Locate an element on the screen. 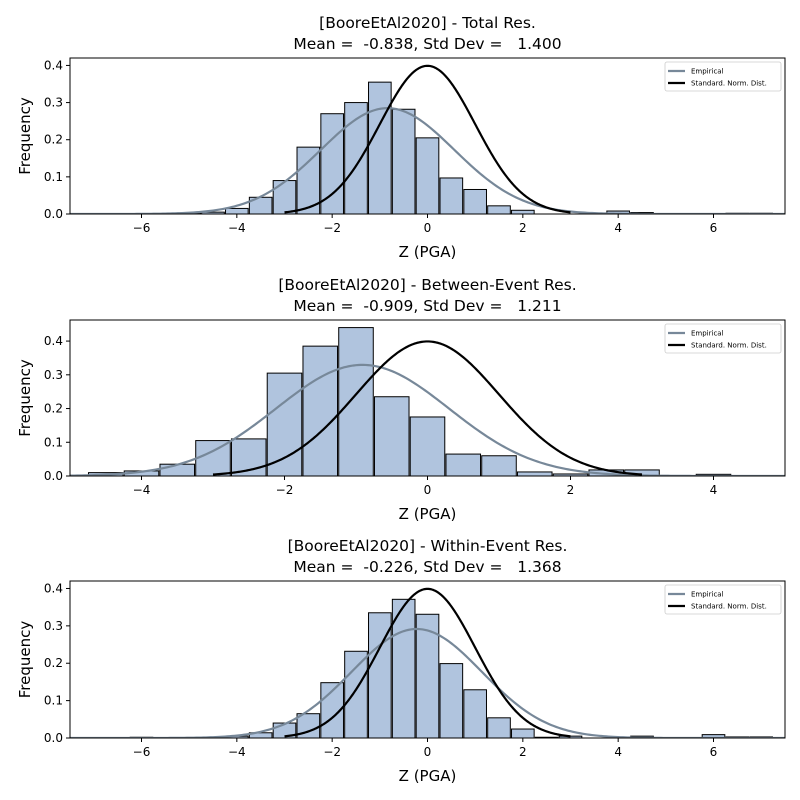  chart-subtitle: Mean = -0.226, Std Dev = 1.368 is located at coordinates (427, 567).